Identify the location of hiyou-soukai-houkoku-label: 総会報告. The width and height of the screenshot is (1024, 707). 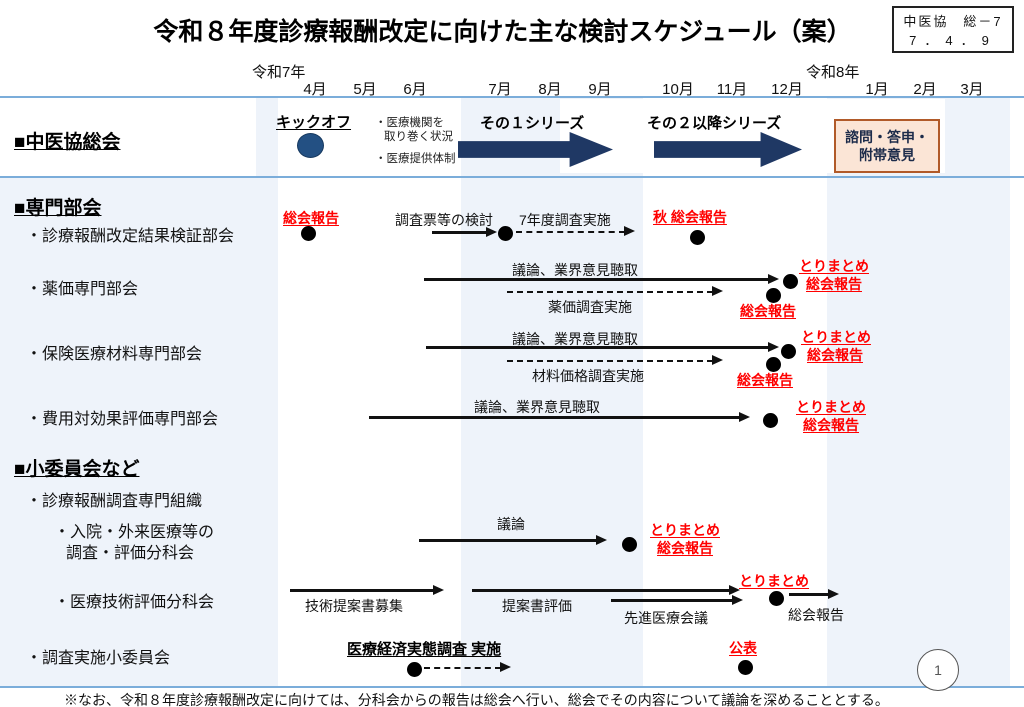
(831, 425).